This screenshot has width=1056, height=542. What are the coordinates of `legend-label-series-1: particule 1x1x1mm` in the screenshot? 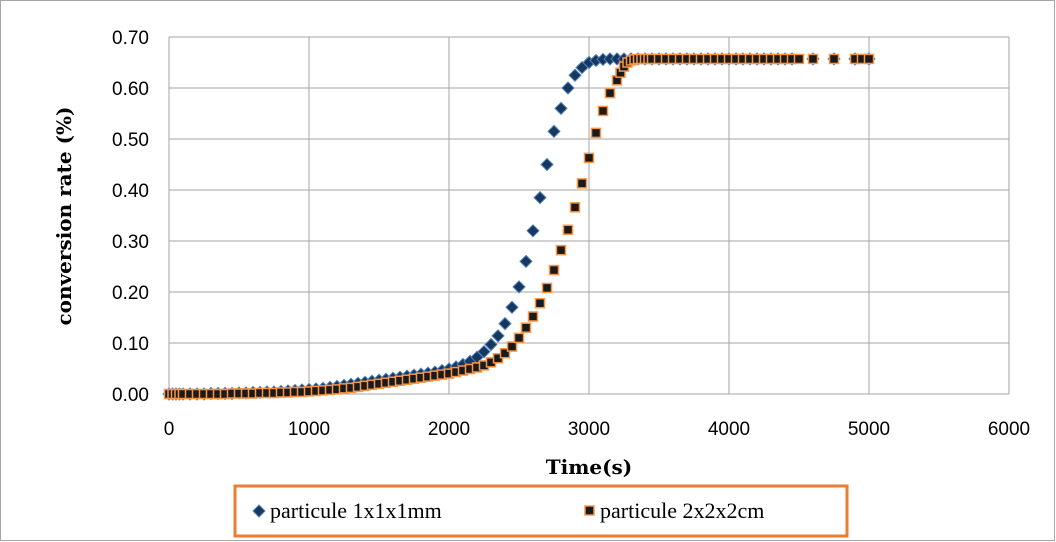 It's located at (356, 510).